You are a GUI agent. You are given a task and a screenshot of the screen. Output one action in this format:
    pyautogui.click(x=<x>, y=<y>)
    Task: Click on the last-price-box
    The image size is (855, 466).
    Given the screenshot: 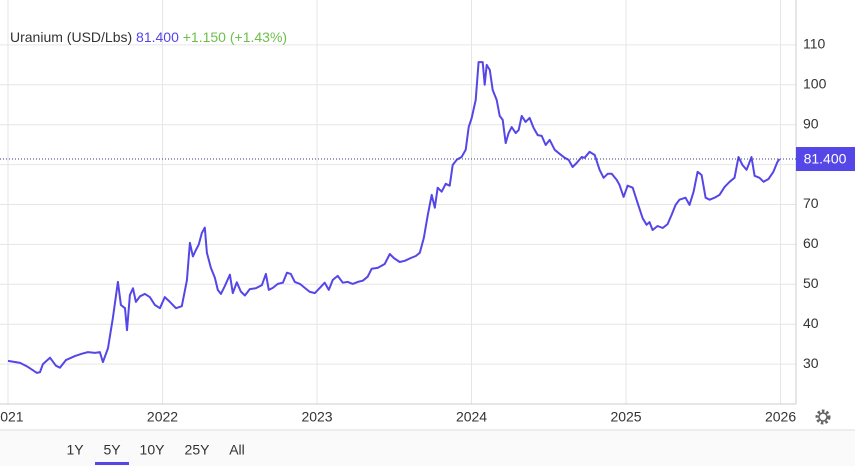 What is the action you would take?
    pyautogui.click(x=825, y=159)
    